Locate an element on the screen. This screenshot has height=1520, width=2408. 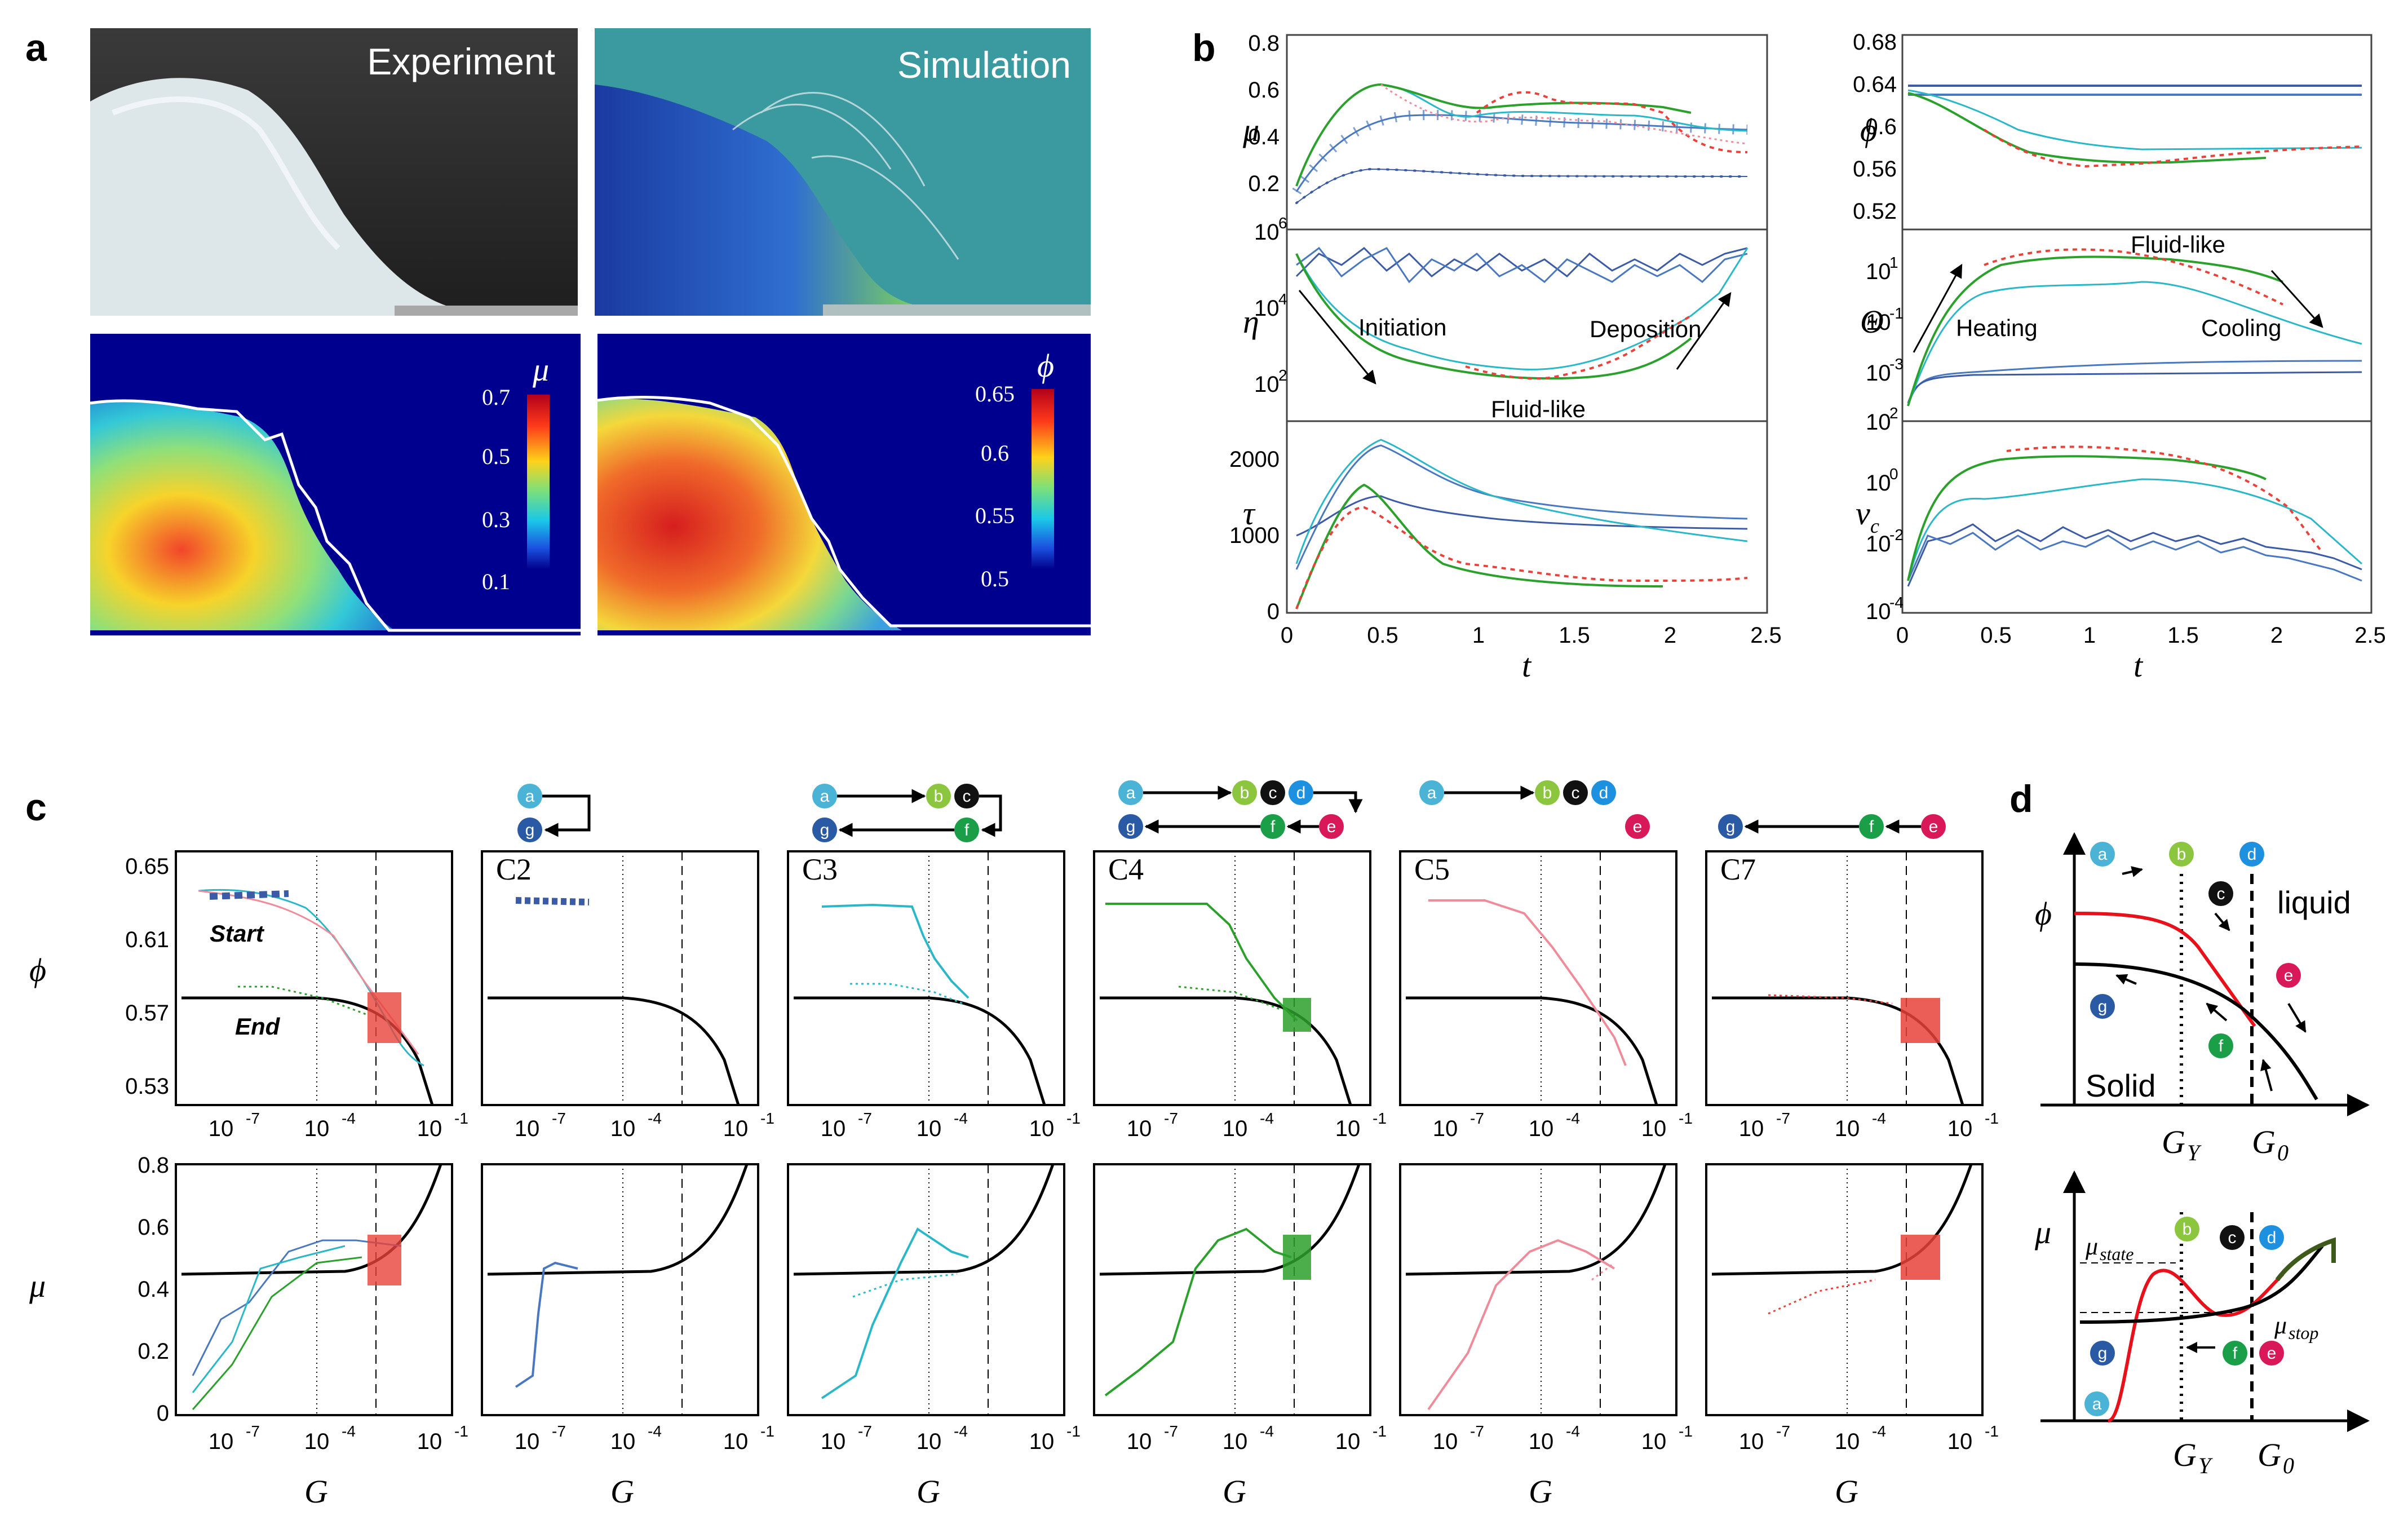
b-phi-tick: 0.6 is located at coordinates (1881, 127).